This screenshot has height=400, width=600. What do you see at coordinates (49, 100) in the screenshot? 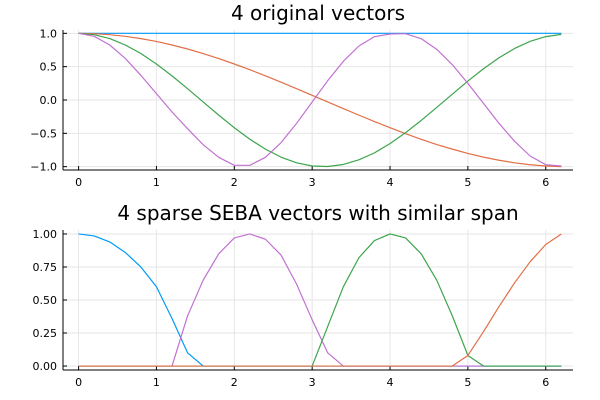
I see `y-tick-label: 0.0` at bounding box center [49, 100].